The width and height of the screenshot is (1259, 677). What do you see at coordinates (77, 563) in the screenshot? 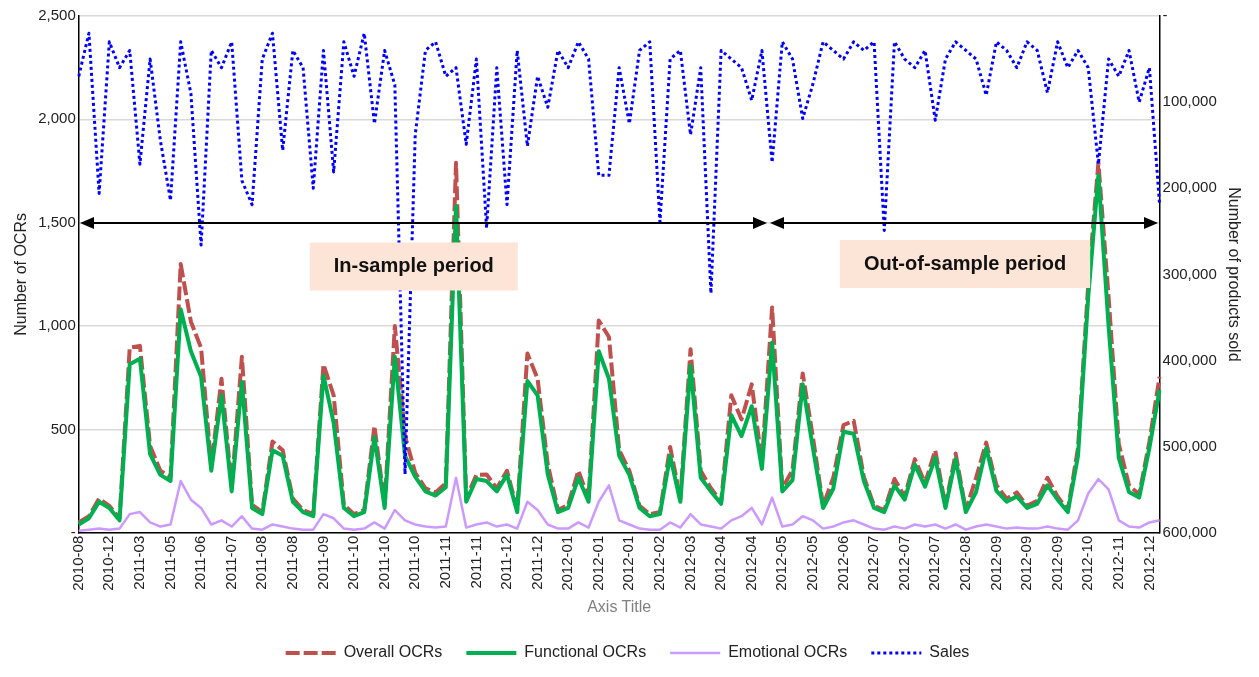
I see `x-tick-label: 2010-08` at bounding box center [77, 563].